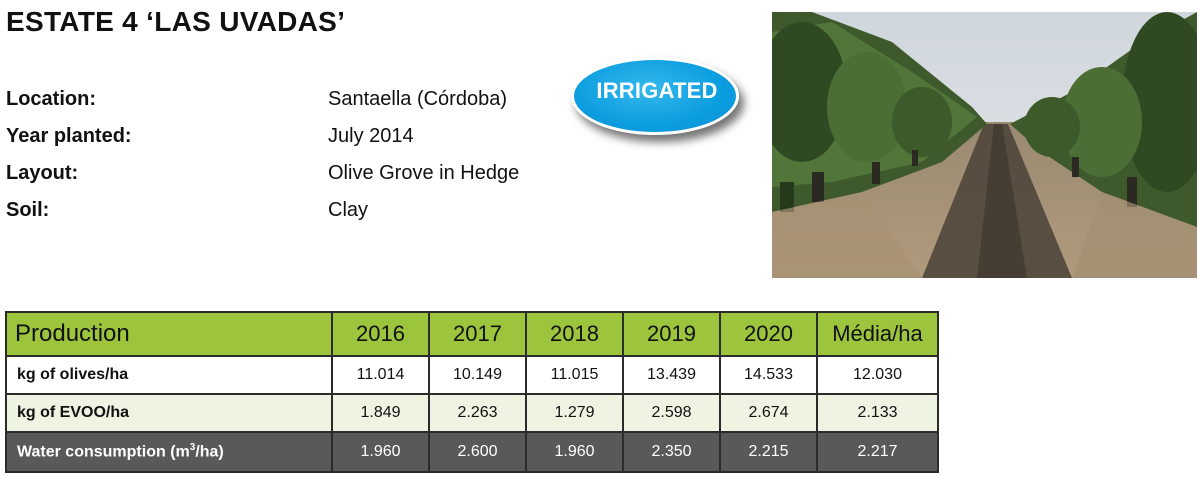  Describe the element at coordinates (209, 452) in the screenshot. I see `row-label-end: /ha)` at that location.